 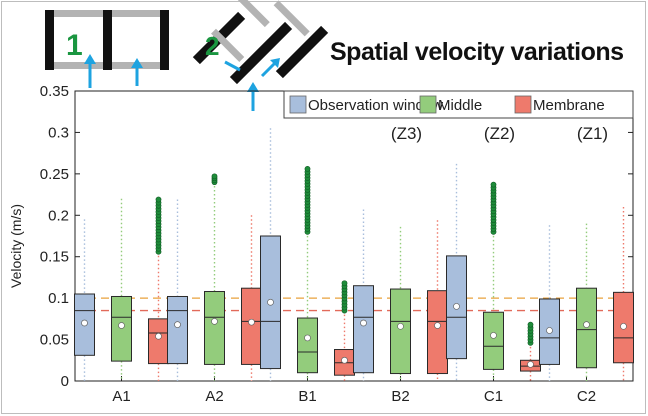 What do you see at coordinates (54, 91) in the screenshot?
I see `y-tick-label: 0.35` at bounding box center [54, 91].